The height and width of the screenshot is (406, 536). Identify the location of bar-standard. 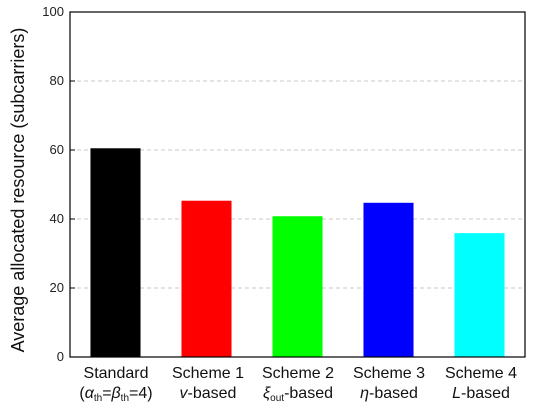
(115, 252).